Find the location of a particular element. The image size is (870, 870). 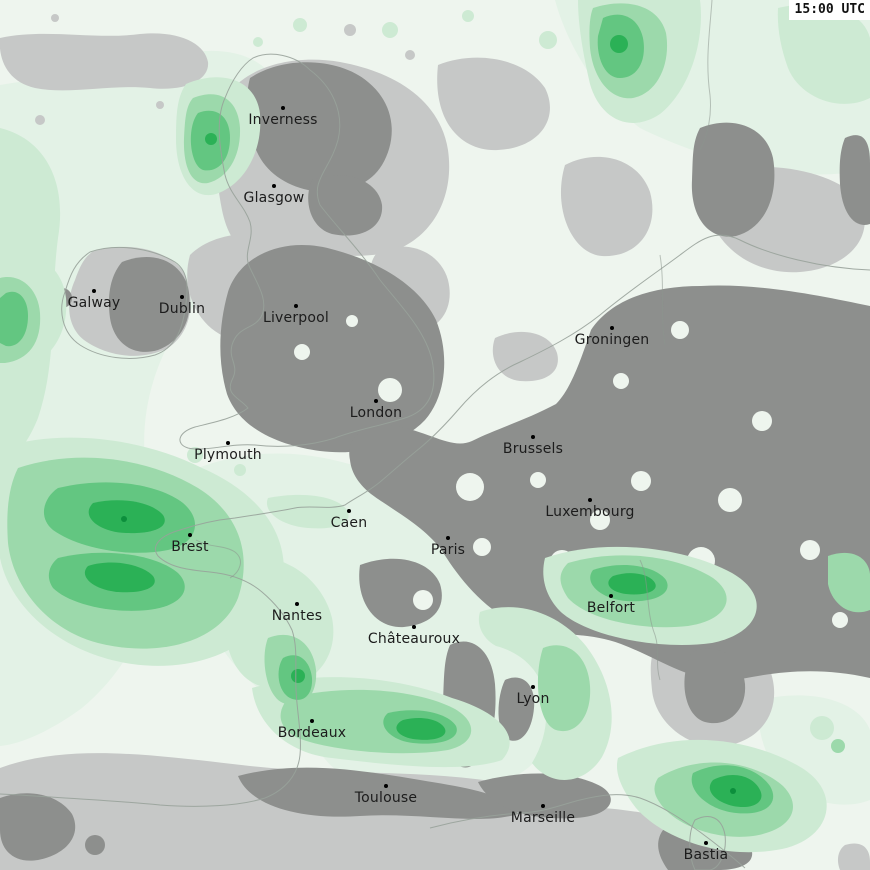

timestamp-badge: 15:00 UTC is located at coordinates (829, 10).